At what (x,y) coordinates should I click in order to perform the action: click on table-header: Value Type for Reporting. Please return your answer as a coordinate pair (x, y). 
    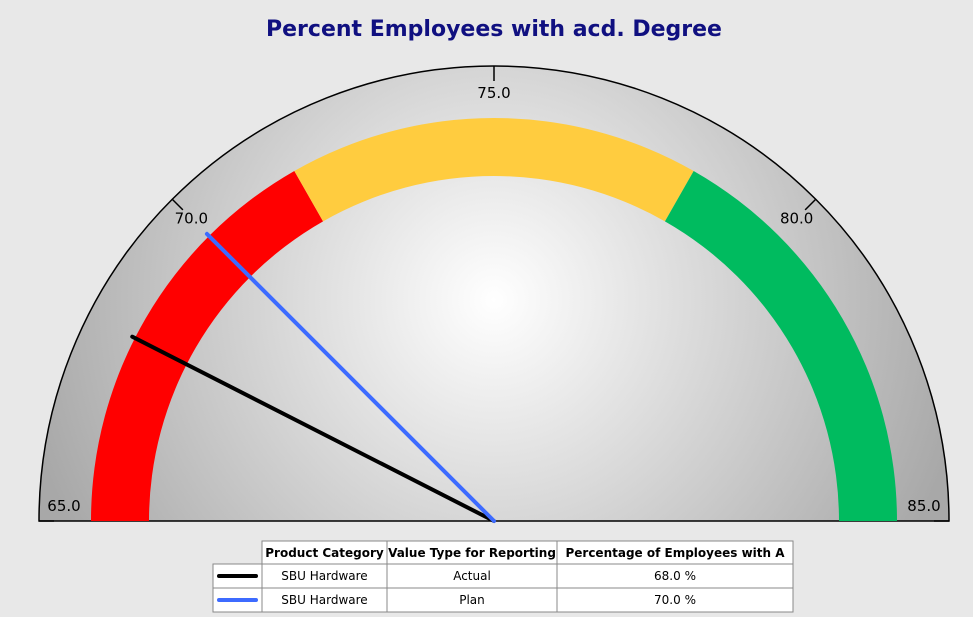
    Looking at the image, I should click on (472, 553).